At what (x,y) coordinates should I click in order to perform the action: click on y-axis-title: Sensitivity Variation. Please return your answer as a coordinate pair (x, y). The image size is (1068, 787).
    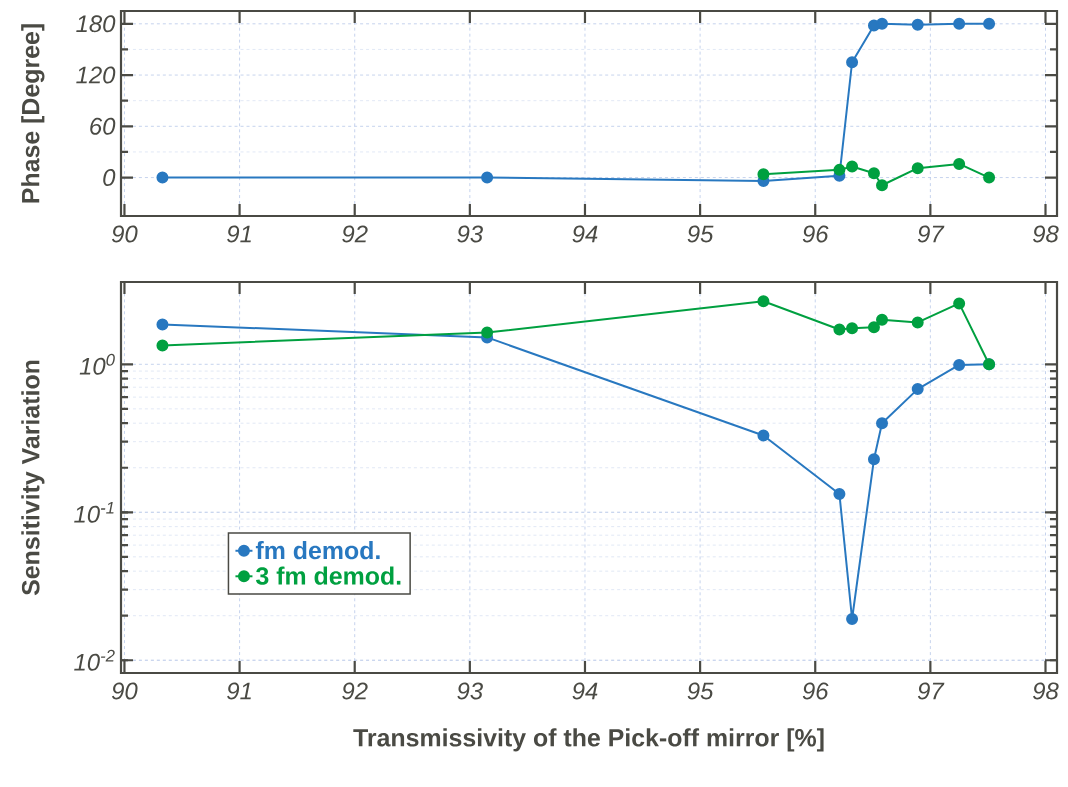
    Looking at the image, I should click on (33, 478).